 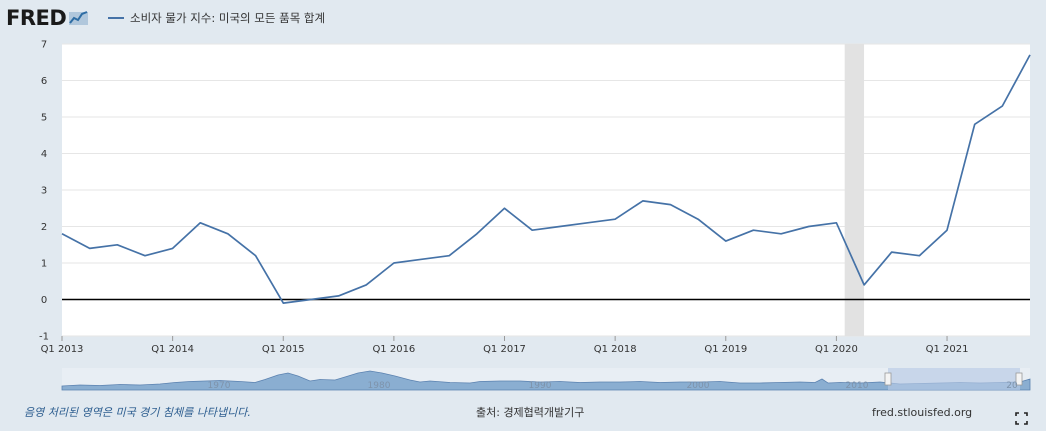 I want to click on y-tick-label: -1, so click(x=44, y=337).